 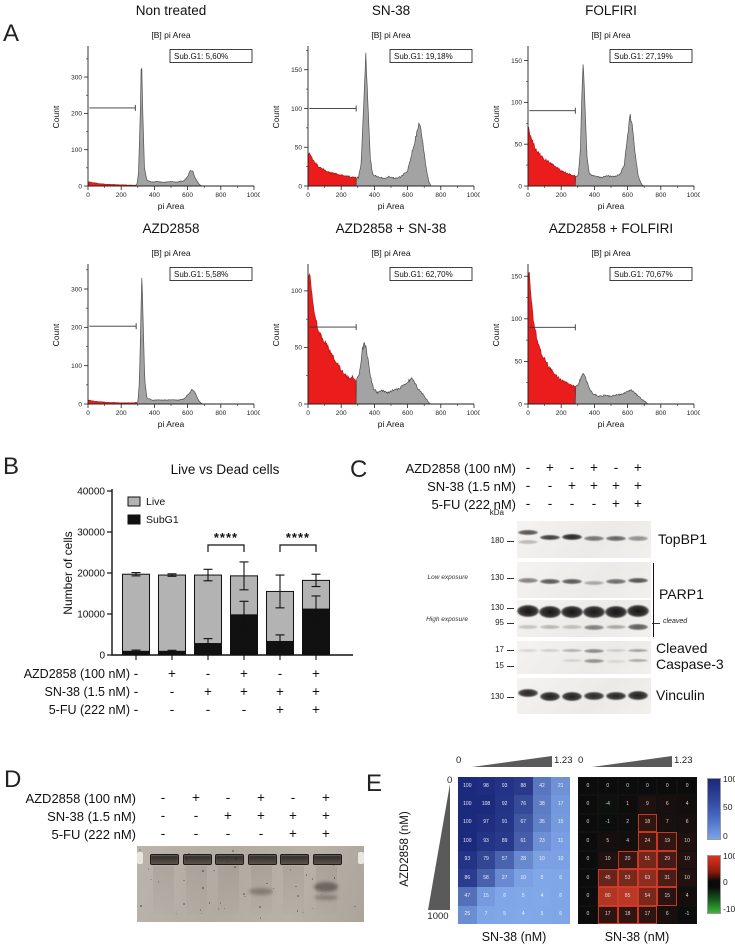 What do you see at coordinates (467, 859) in the screenshot?
I see `heatmap-cell: 93` at bounding box center [467, 859].